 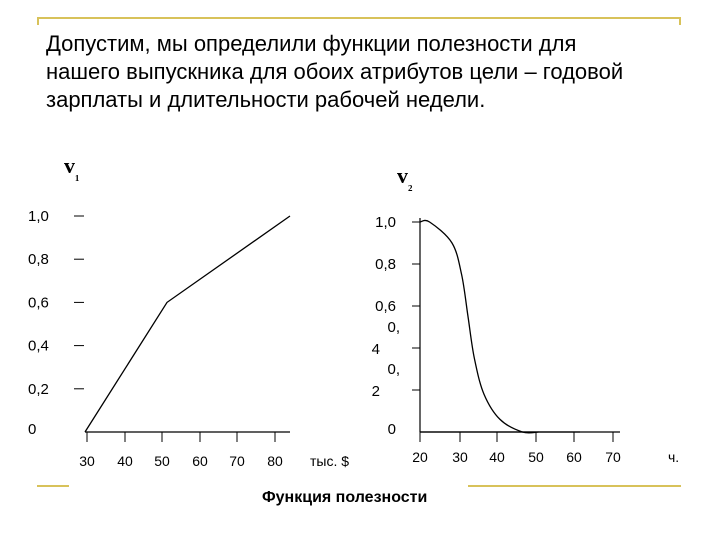 I want to click on y-axis-label: v₂, so click(x=405, y=177).